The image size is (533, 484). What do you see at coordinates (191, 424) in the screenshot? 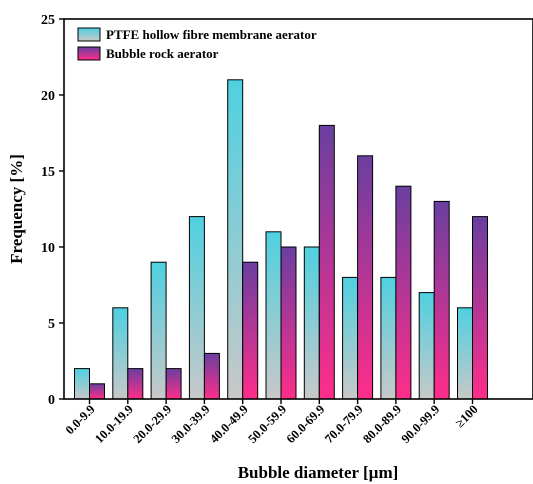
I see `x-tick-label: 30.0-39.9` at bounding box center [191, 424].